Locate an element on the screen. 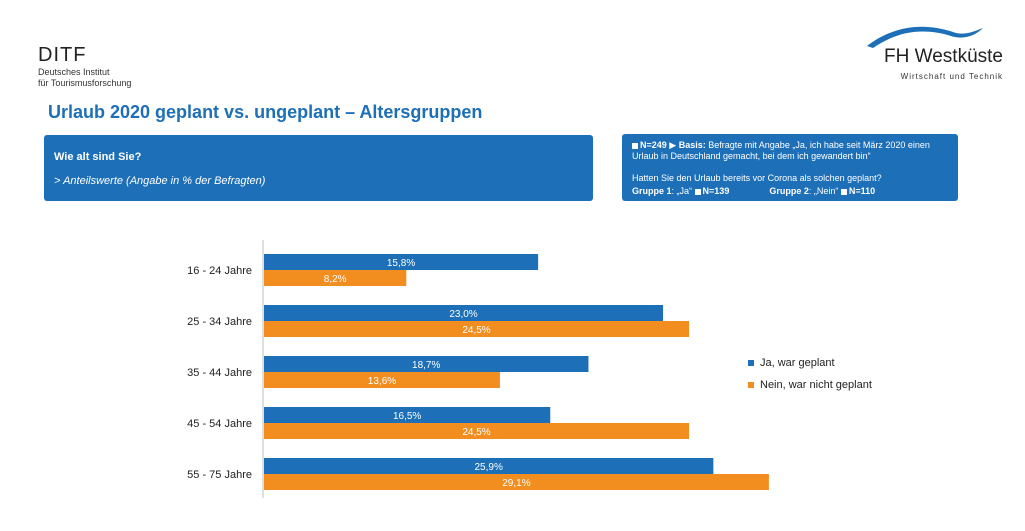 This screenshot has height=531, width=1025. group1-n: N=139 is located at coordinates (716, 191).